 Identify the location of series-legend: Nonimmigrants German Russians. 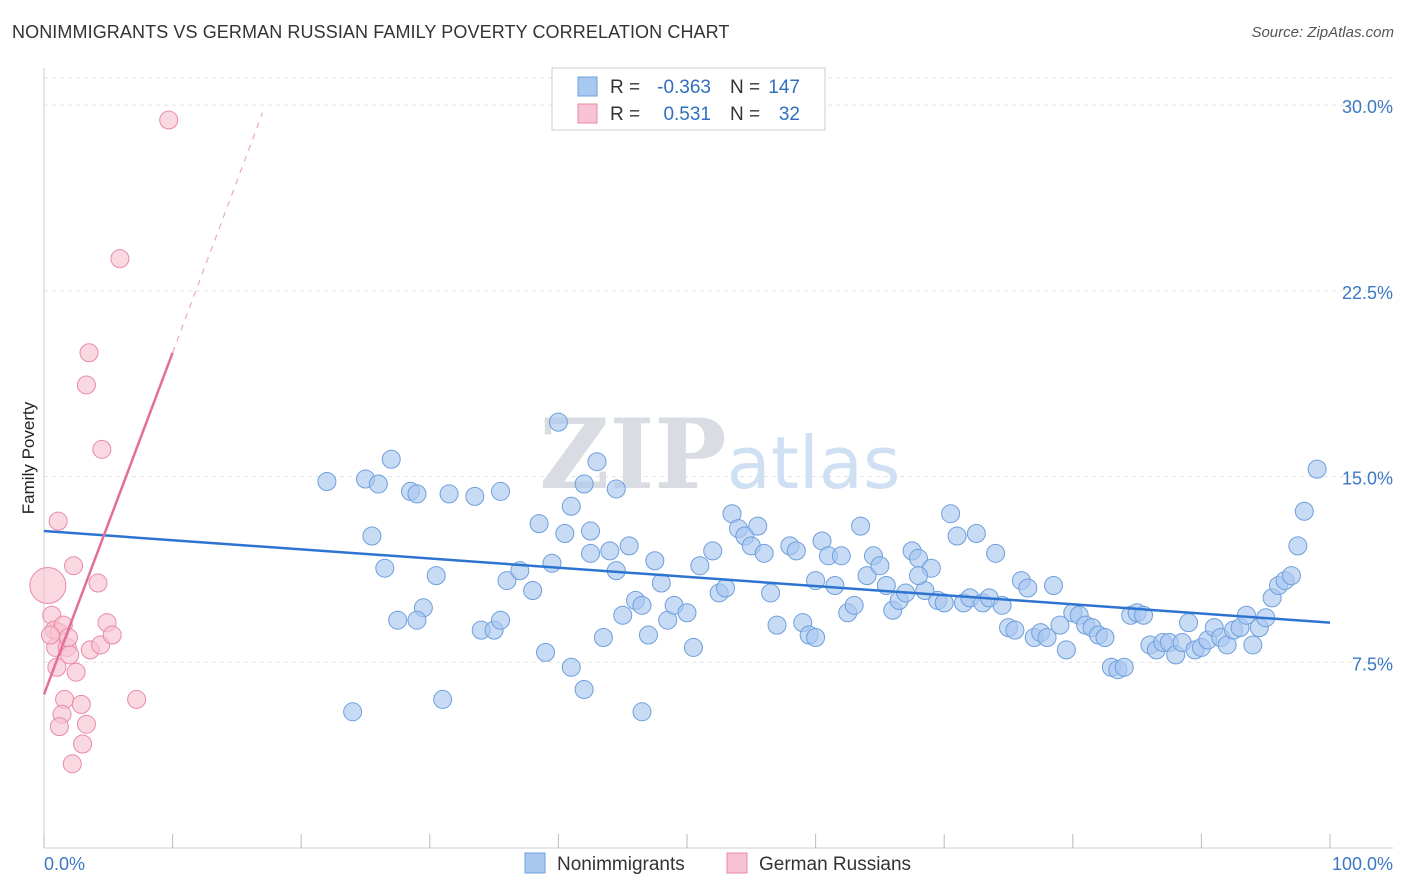
(717, 863).